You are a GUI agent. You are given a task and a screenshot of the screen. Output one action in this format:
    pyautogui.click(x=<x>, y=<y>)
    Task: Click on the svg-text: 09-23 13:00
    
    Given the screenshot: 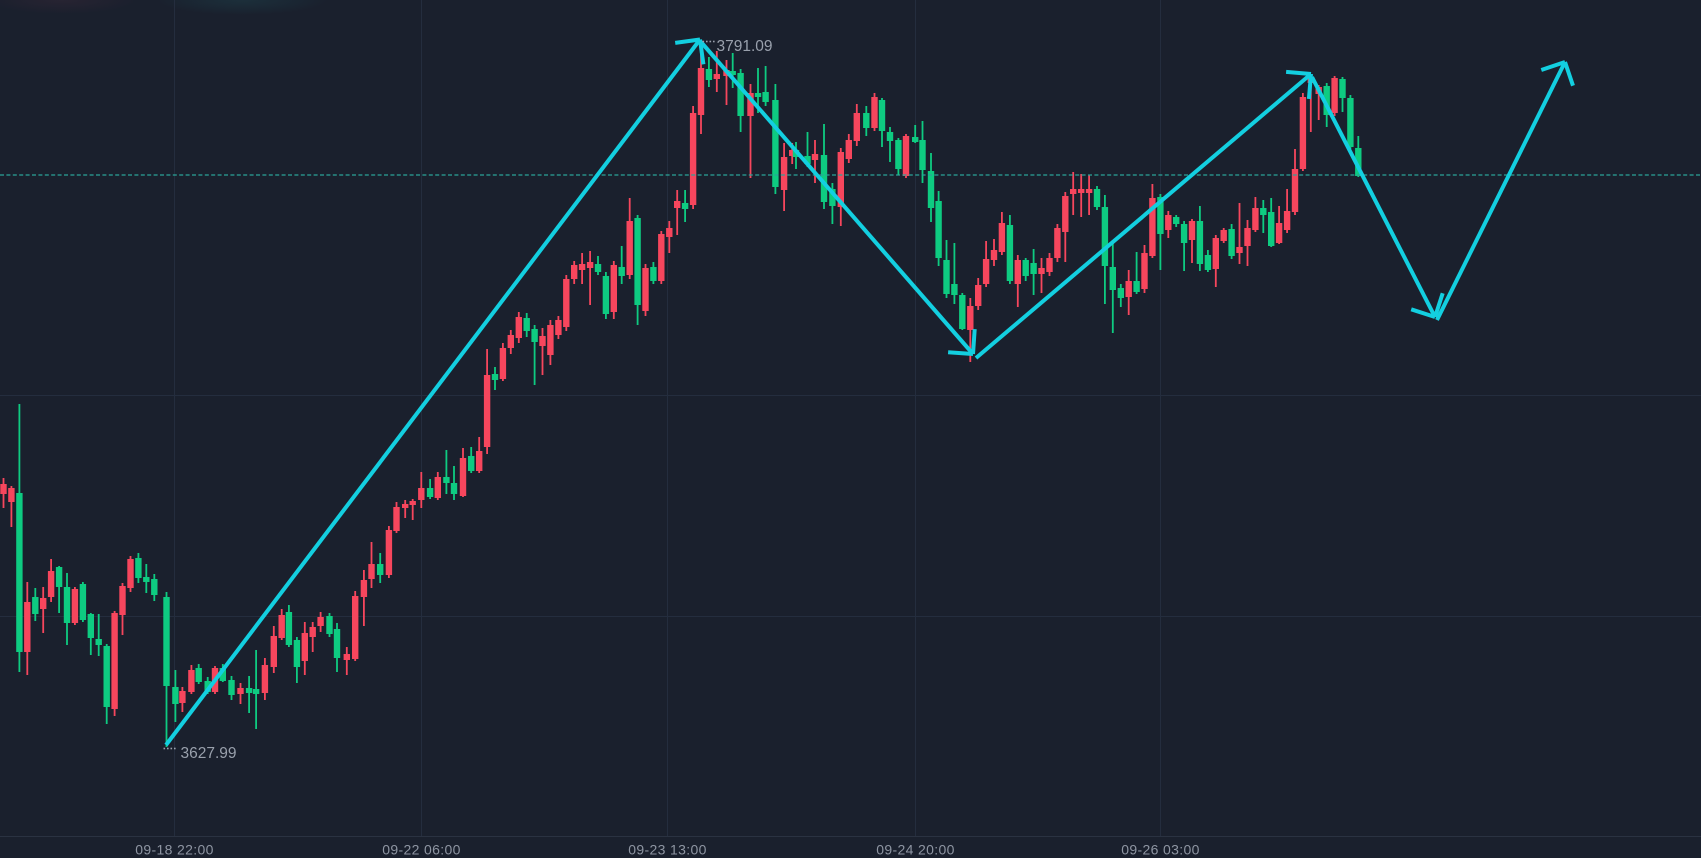 What is the action you would take?
    pyautogui.click(x=667, y=850)
    